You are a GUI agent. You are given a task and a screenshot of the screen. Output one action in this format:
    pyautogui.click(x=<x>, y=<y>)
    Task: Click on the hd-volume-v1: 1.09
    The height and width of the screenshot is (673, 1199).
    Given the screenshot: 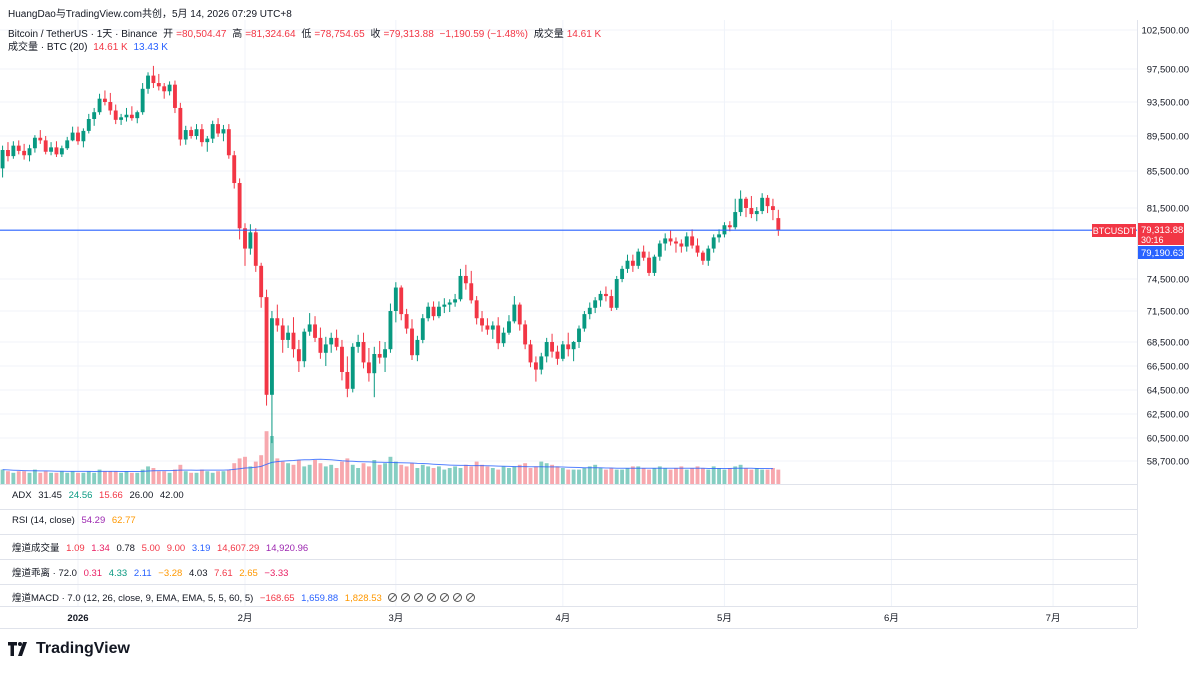 What is the action you would take?
    pyautogui.click(x=75, y=548)
    